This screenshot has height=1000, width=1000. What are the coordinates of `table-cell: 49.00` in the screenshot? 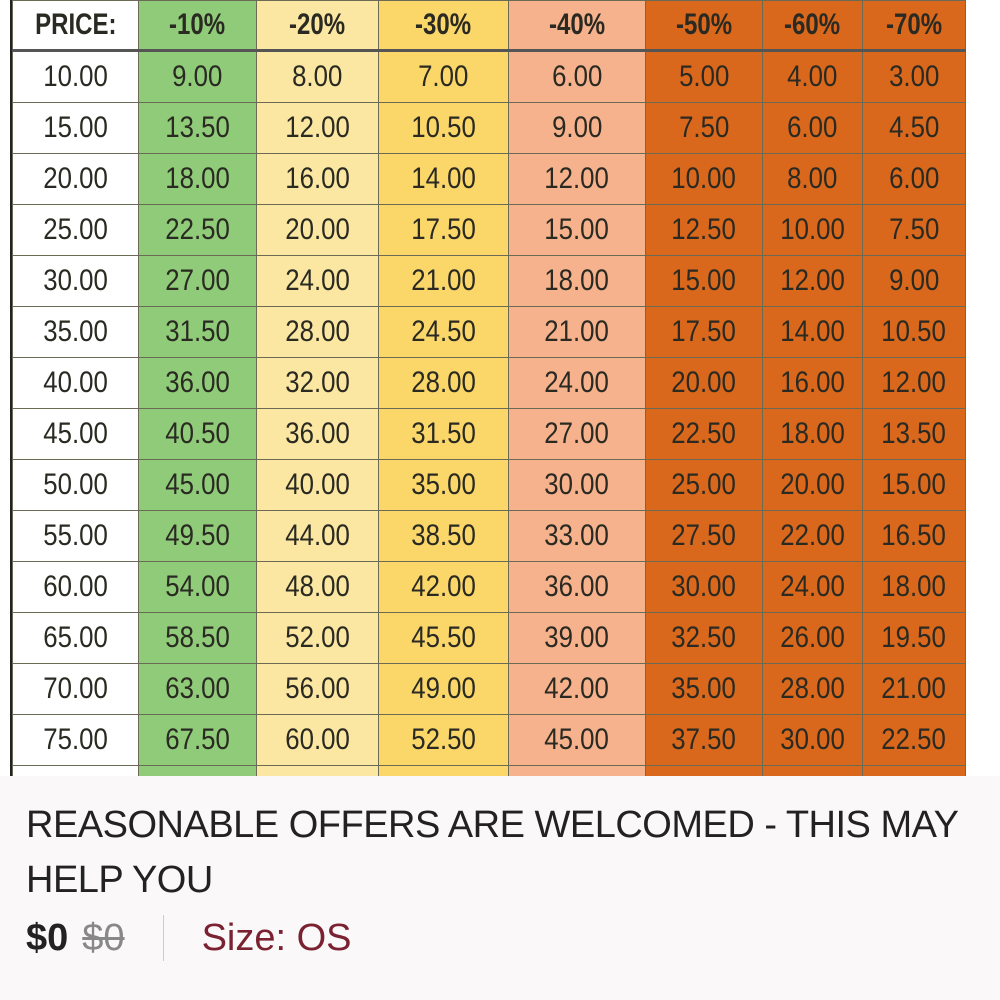 It's located at (443, 689).